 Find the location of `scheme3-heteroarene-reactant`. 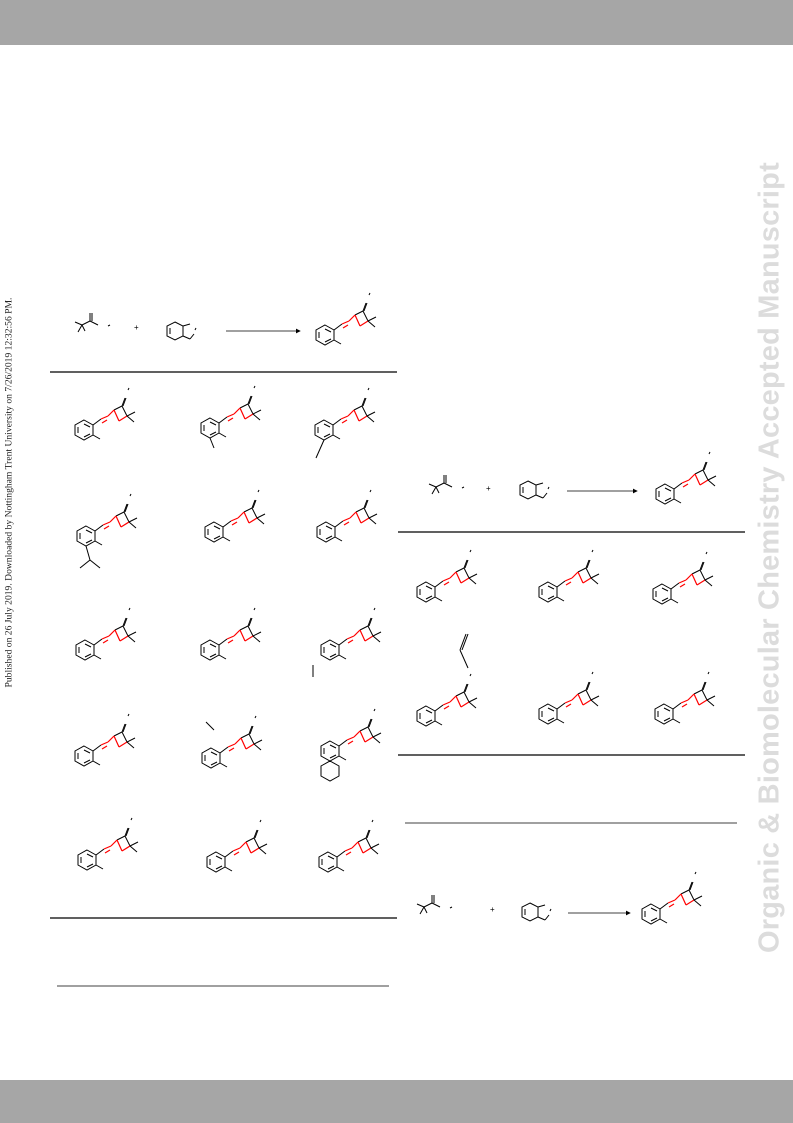

scheme3-heteroarene-reactant is located at coordinates (536, 912).